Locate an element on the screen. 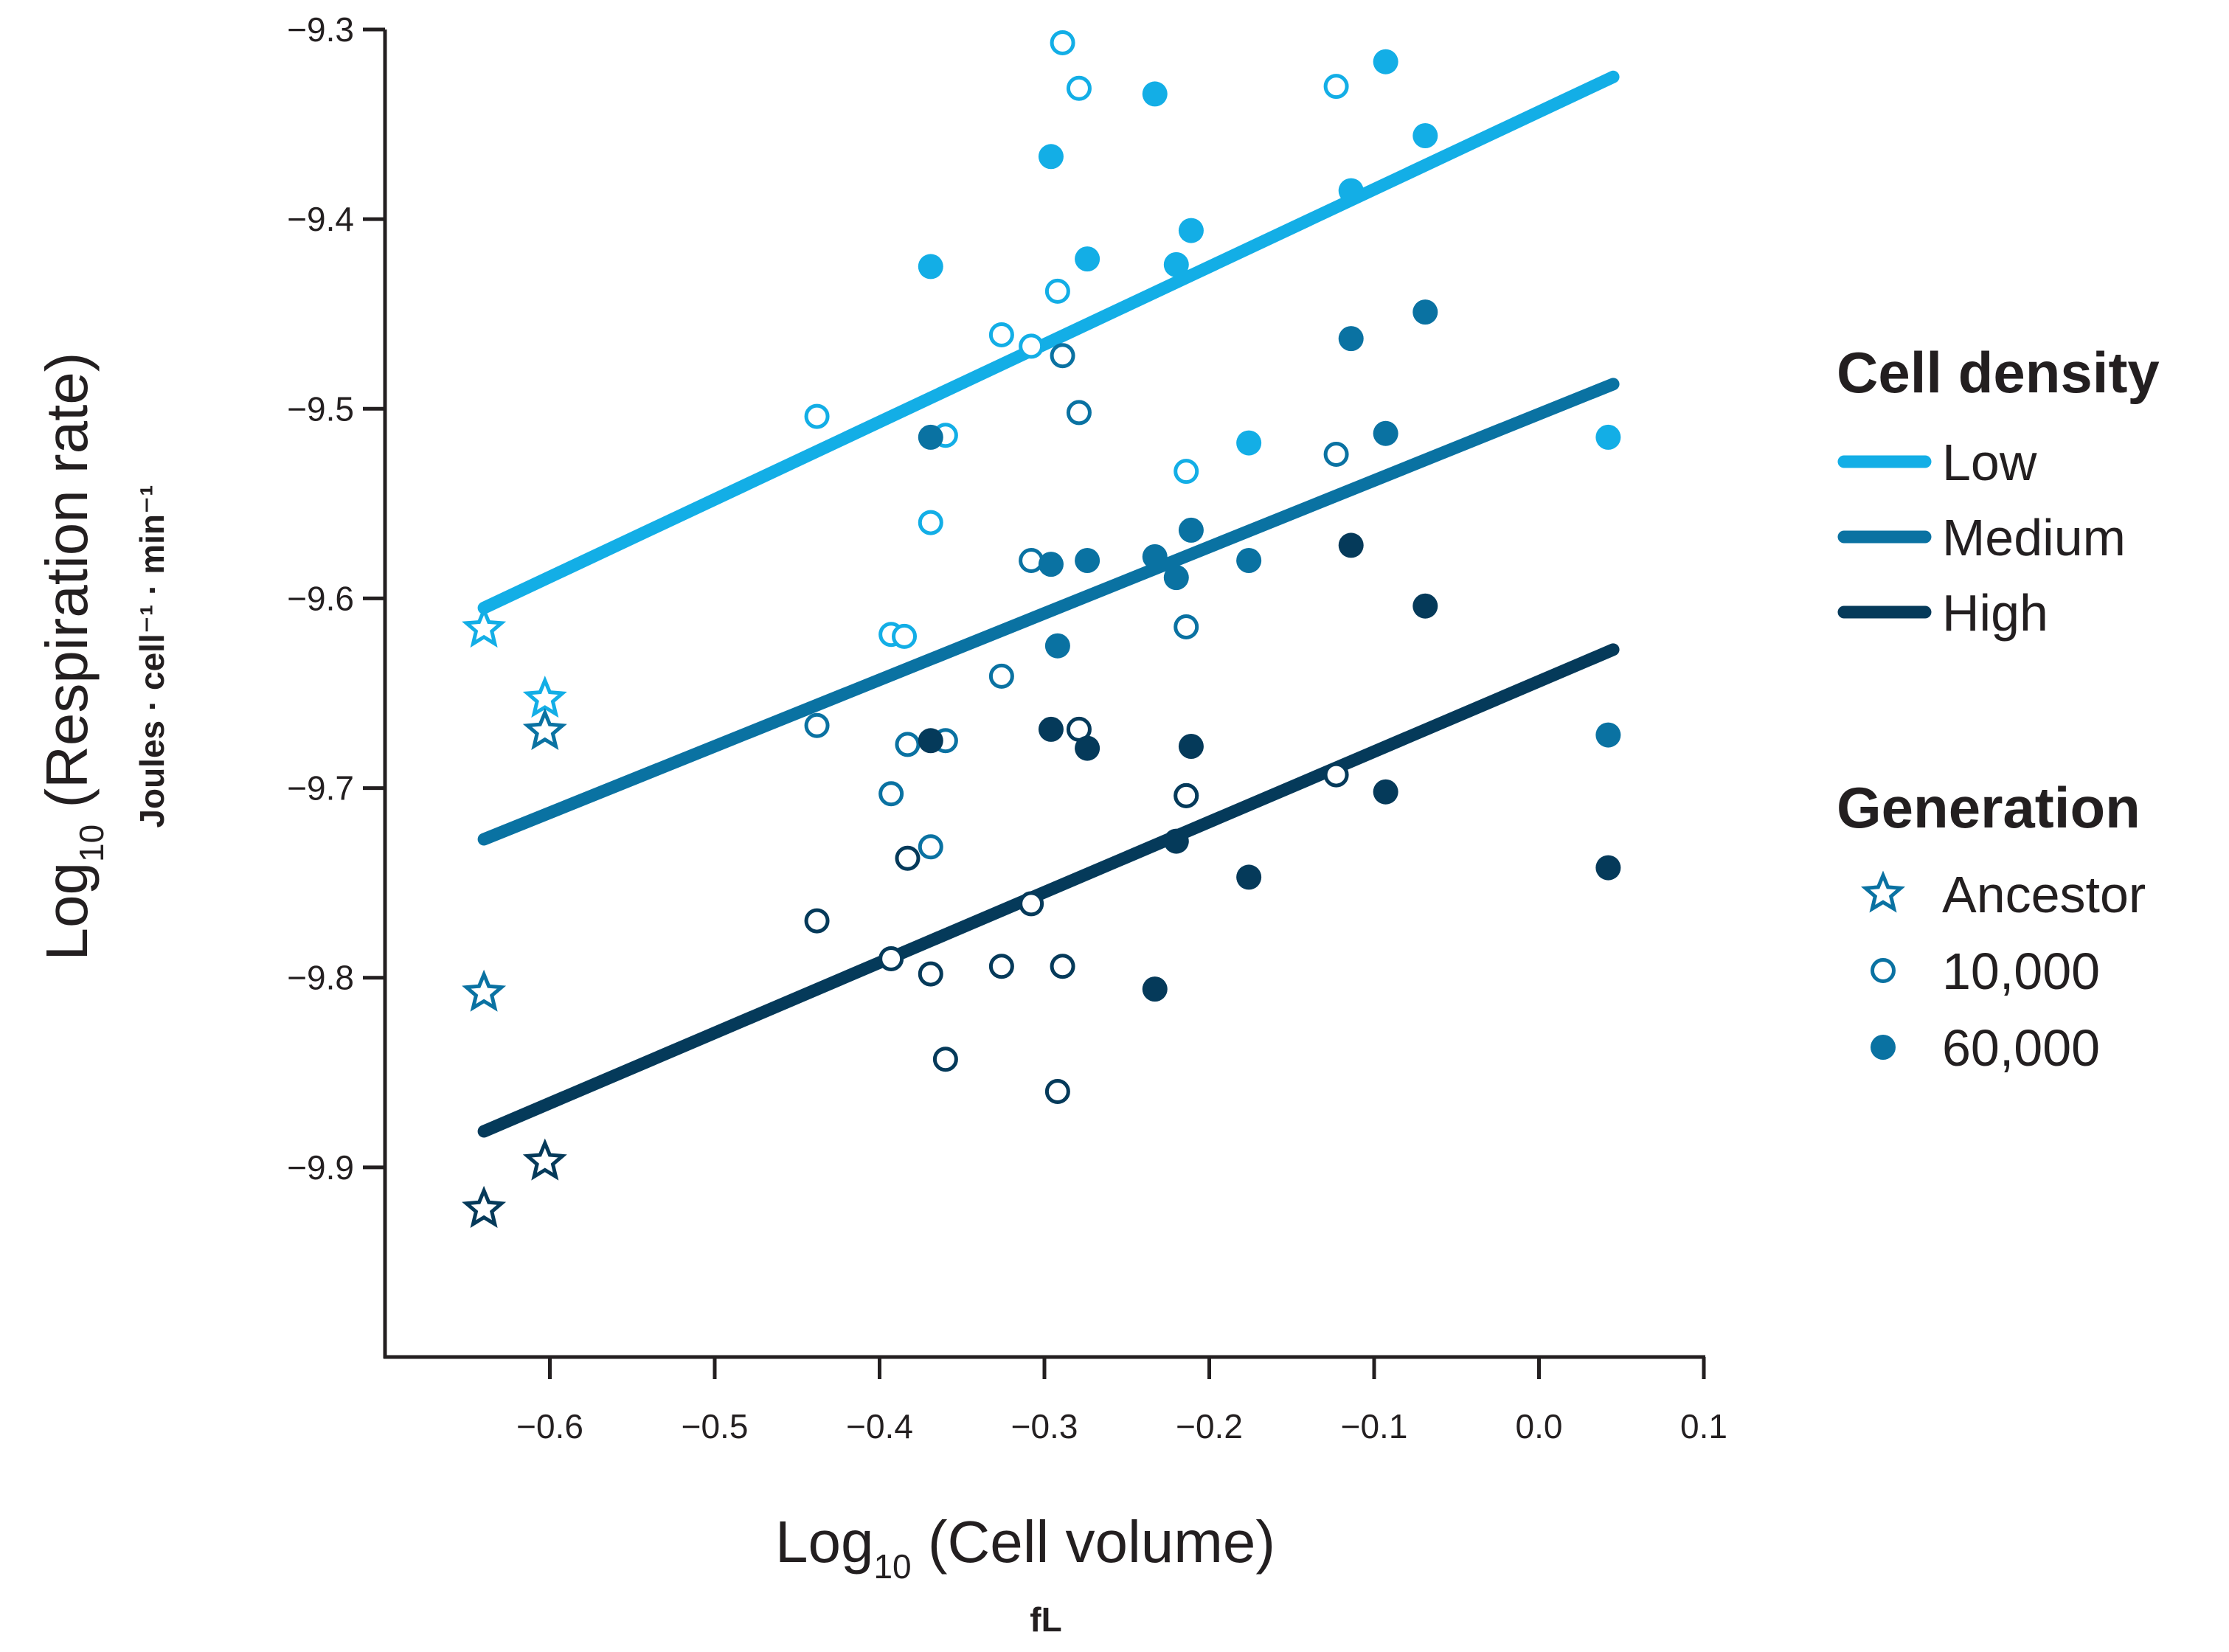  legend-marker-star is located at coordinates (1883, 891).